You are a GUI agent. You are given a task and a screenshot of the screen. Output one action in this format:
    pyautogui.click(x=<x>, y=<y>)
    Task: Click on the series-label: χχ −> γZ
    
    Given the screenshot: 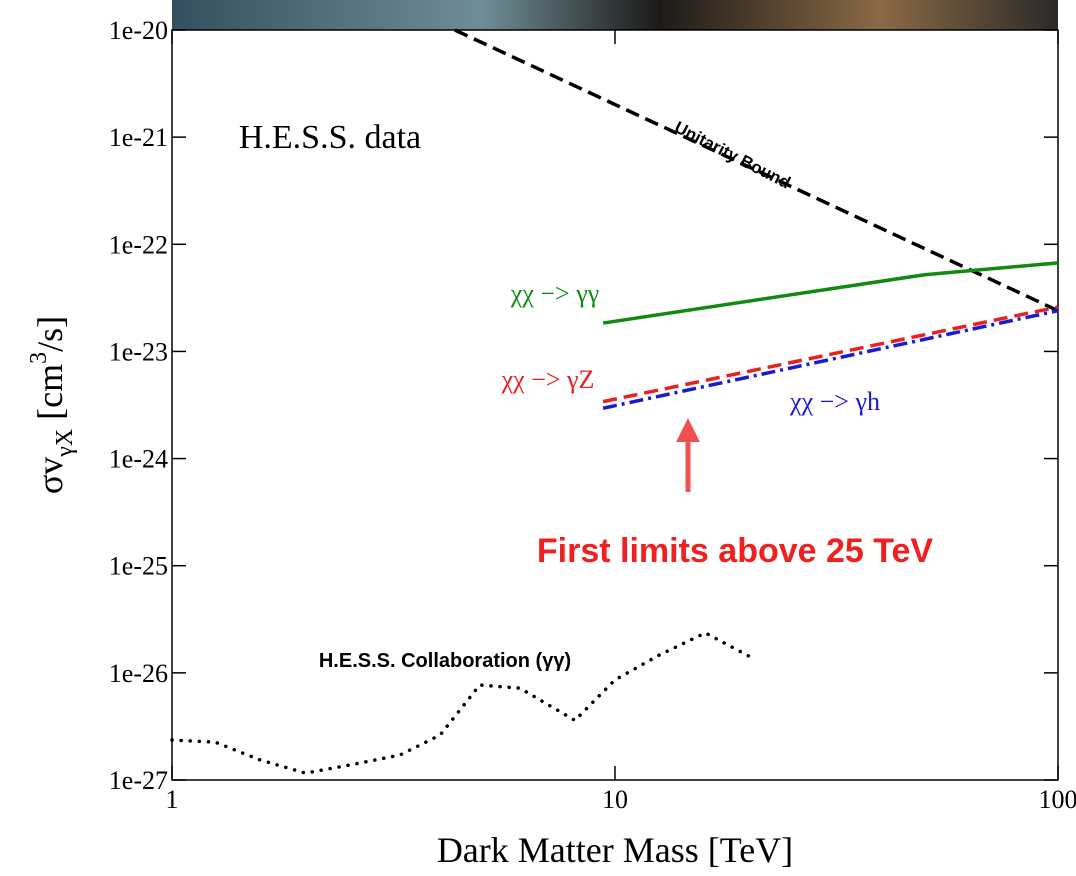 What is the action you would take?
    pyautogui.click(x=548, y=379)
    